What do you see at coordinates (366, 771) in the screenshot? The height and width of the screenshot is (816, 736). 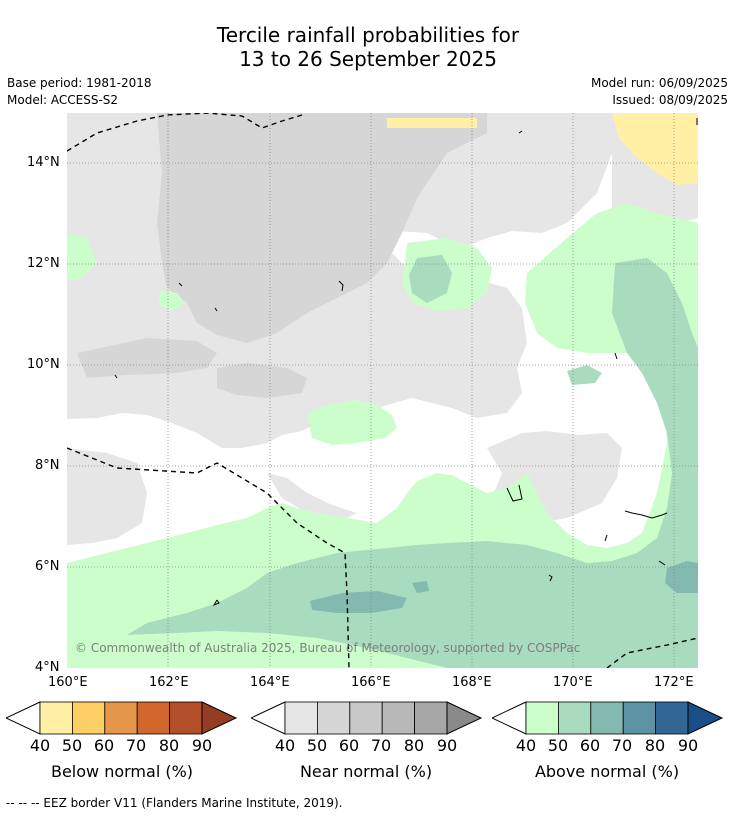 I see `near-normal-label: Near normal (%)` at bounding box center [366, 771].